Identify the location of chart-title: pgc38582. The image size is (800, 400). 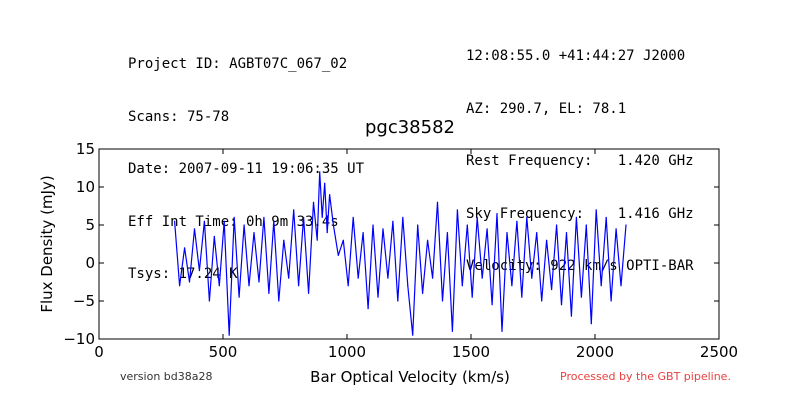
(410, 127).